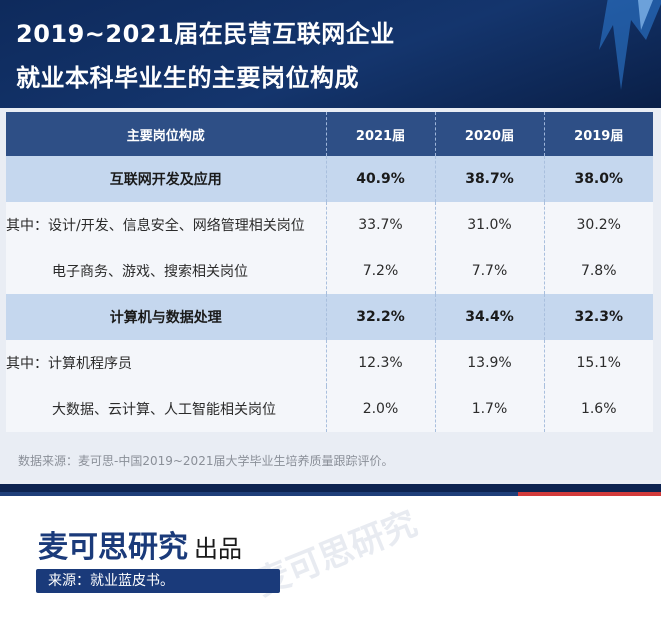 Image resolution: width=661 pixels, height=630 pixels. What do you see at coordinates (598, 225) in the screenshot?
I see `cell-value: 30.2%` at bounding box center [598, 225].